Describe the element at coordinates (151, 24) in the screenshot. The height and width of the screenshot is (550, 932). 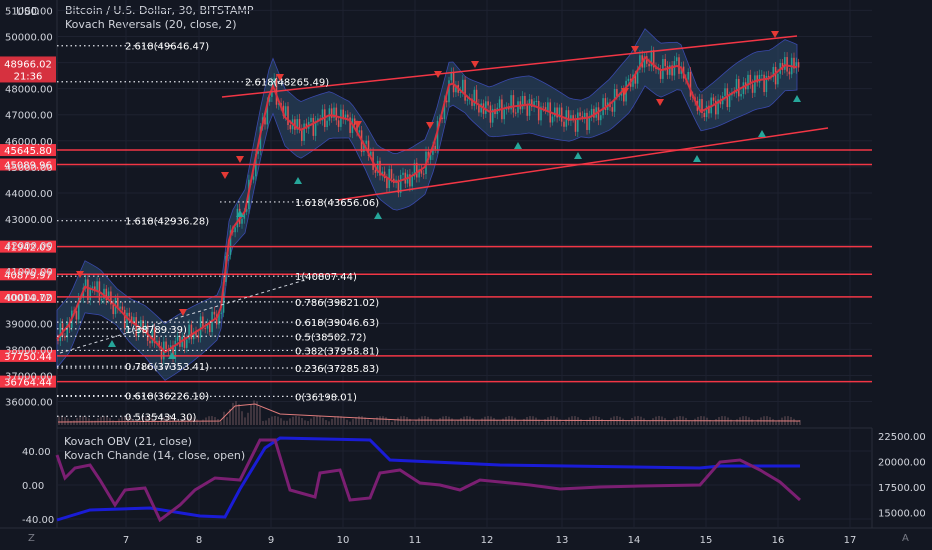
I see `indicator-legend: Kovach Reversals (20, close, 2)` at that location.